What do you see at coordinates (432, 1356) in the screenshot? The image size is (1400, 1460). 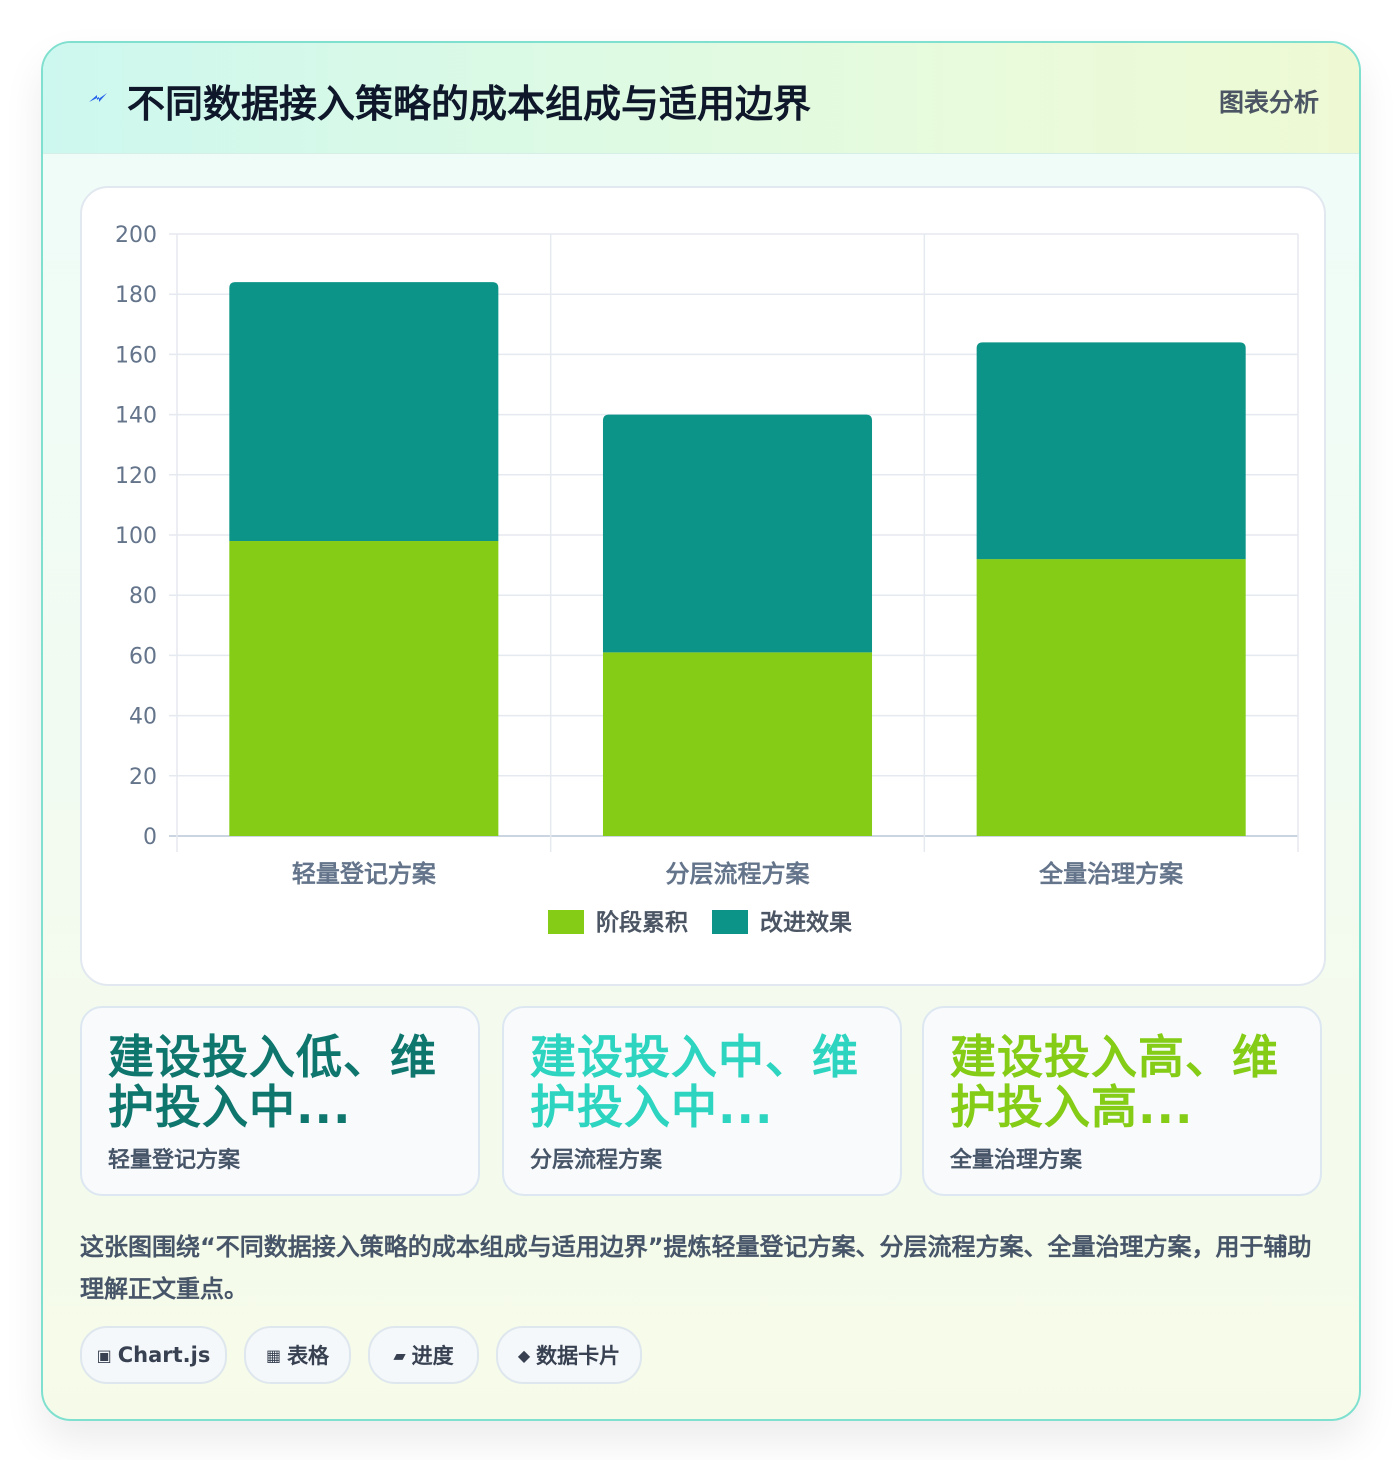 I see `chip-label: 进度` at bounding box center [432, 1356].